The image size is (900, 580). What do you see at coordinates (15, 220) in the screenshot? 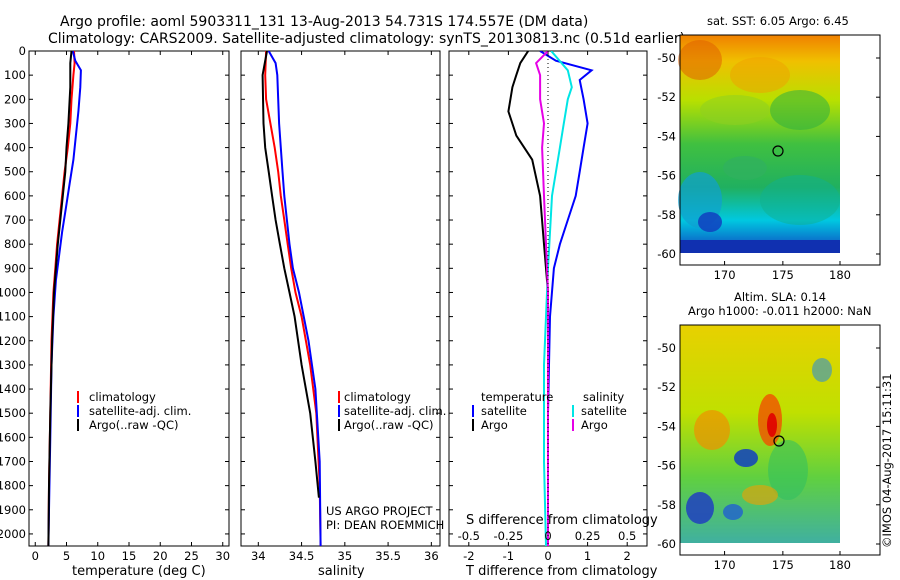
I see `y-tick-label: 700` at bounding box center [15, 220].